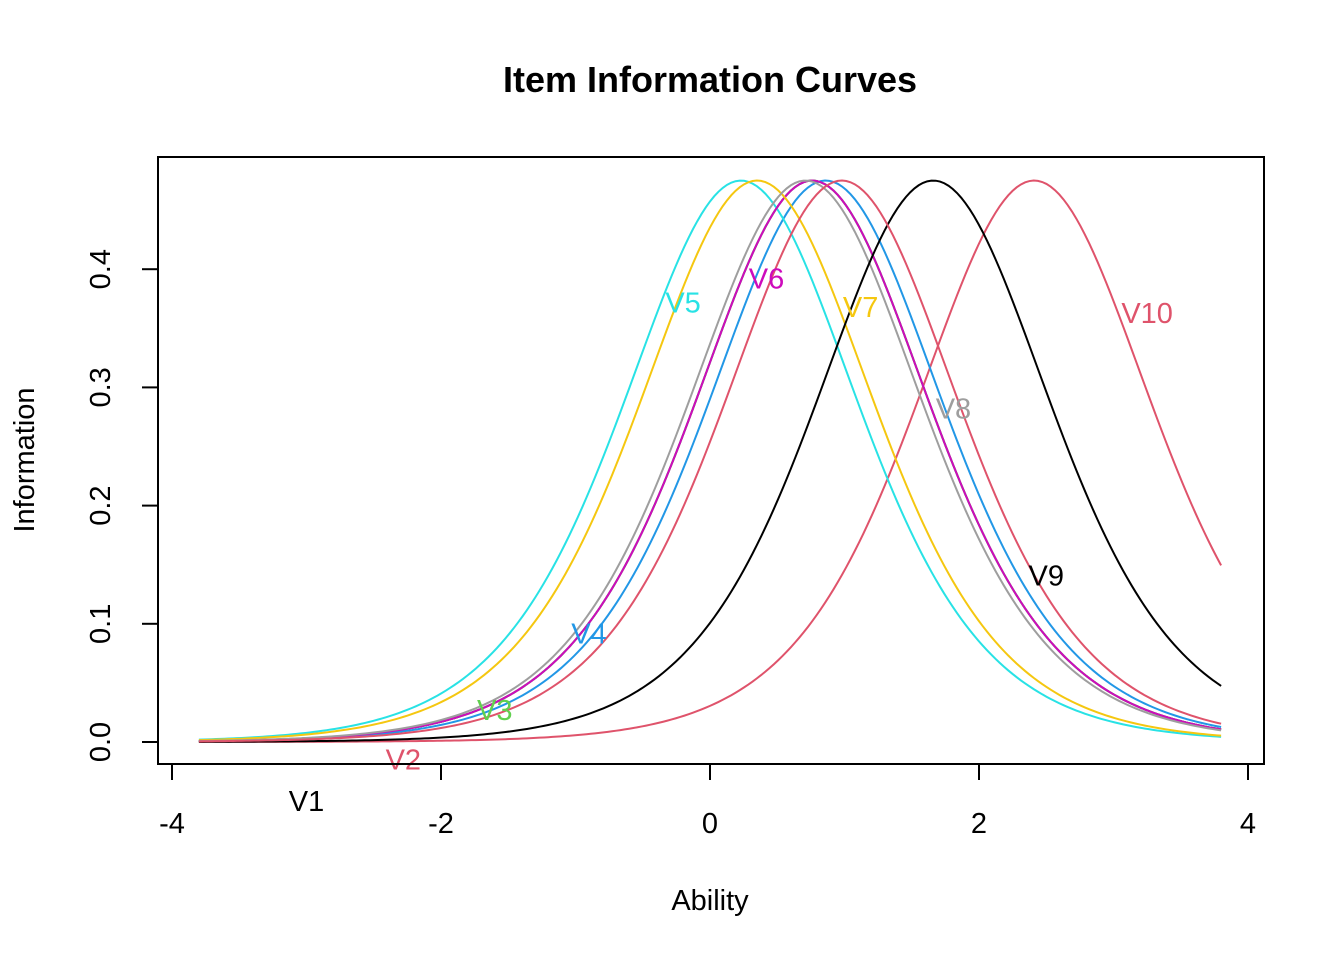  What do you see at coordinates (441, 824) in the screenshot?
I see `x-tick-label: -2` at bounding box center [441, 824].